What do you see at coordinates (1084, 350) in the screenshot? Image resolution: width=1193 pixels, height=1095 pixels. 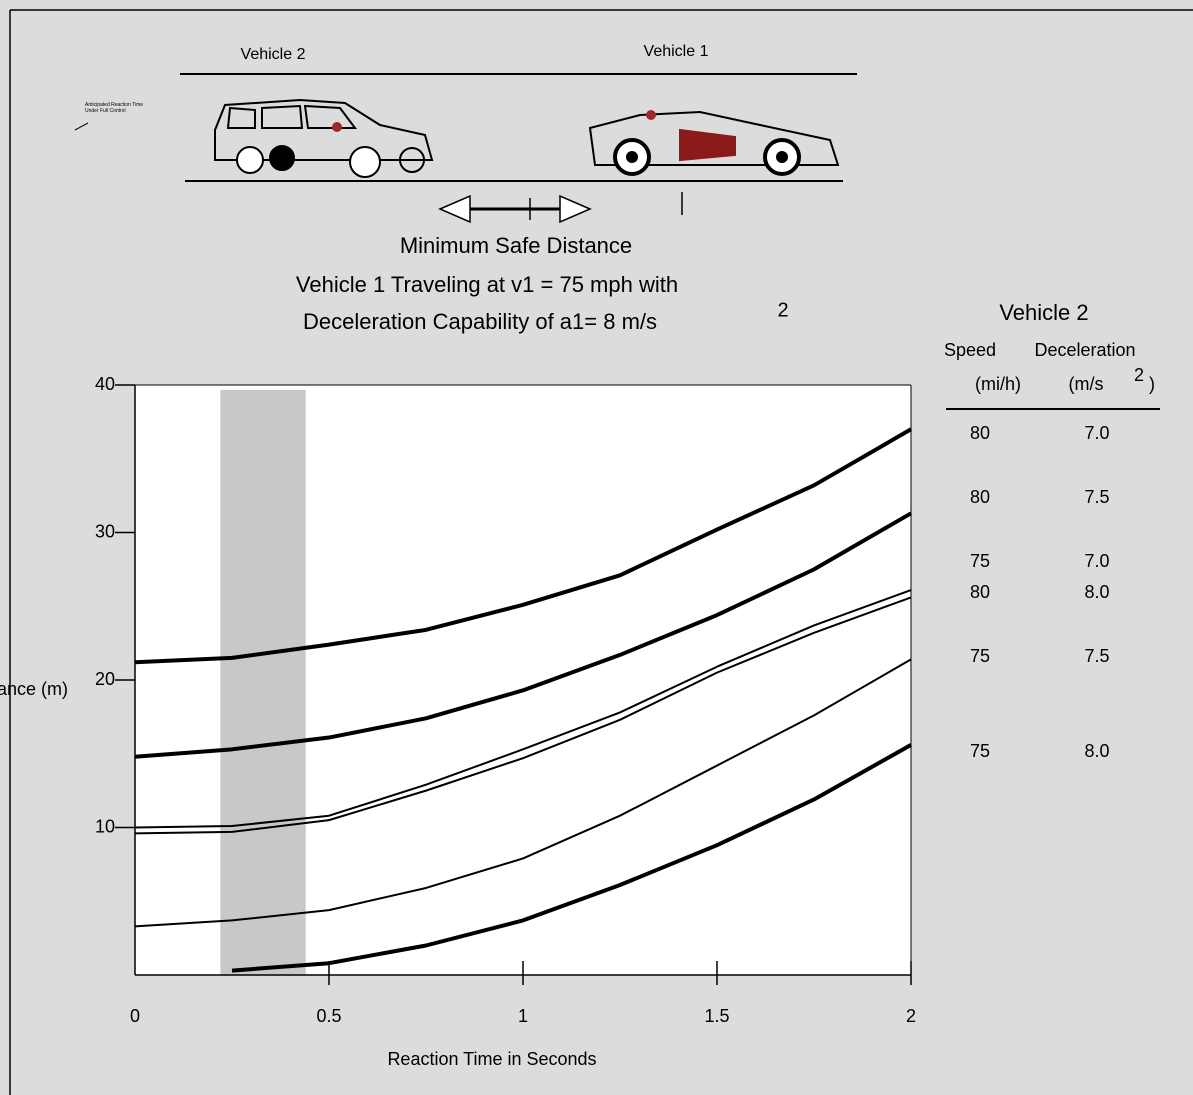 I see `legend-header: Deceleration` at bounding box center [1084, 350].